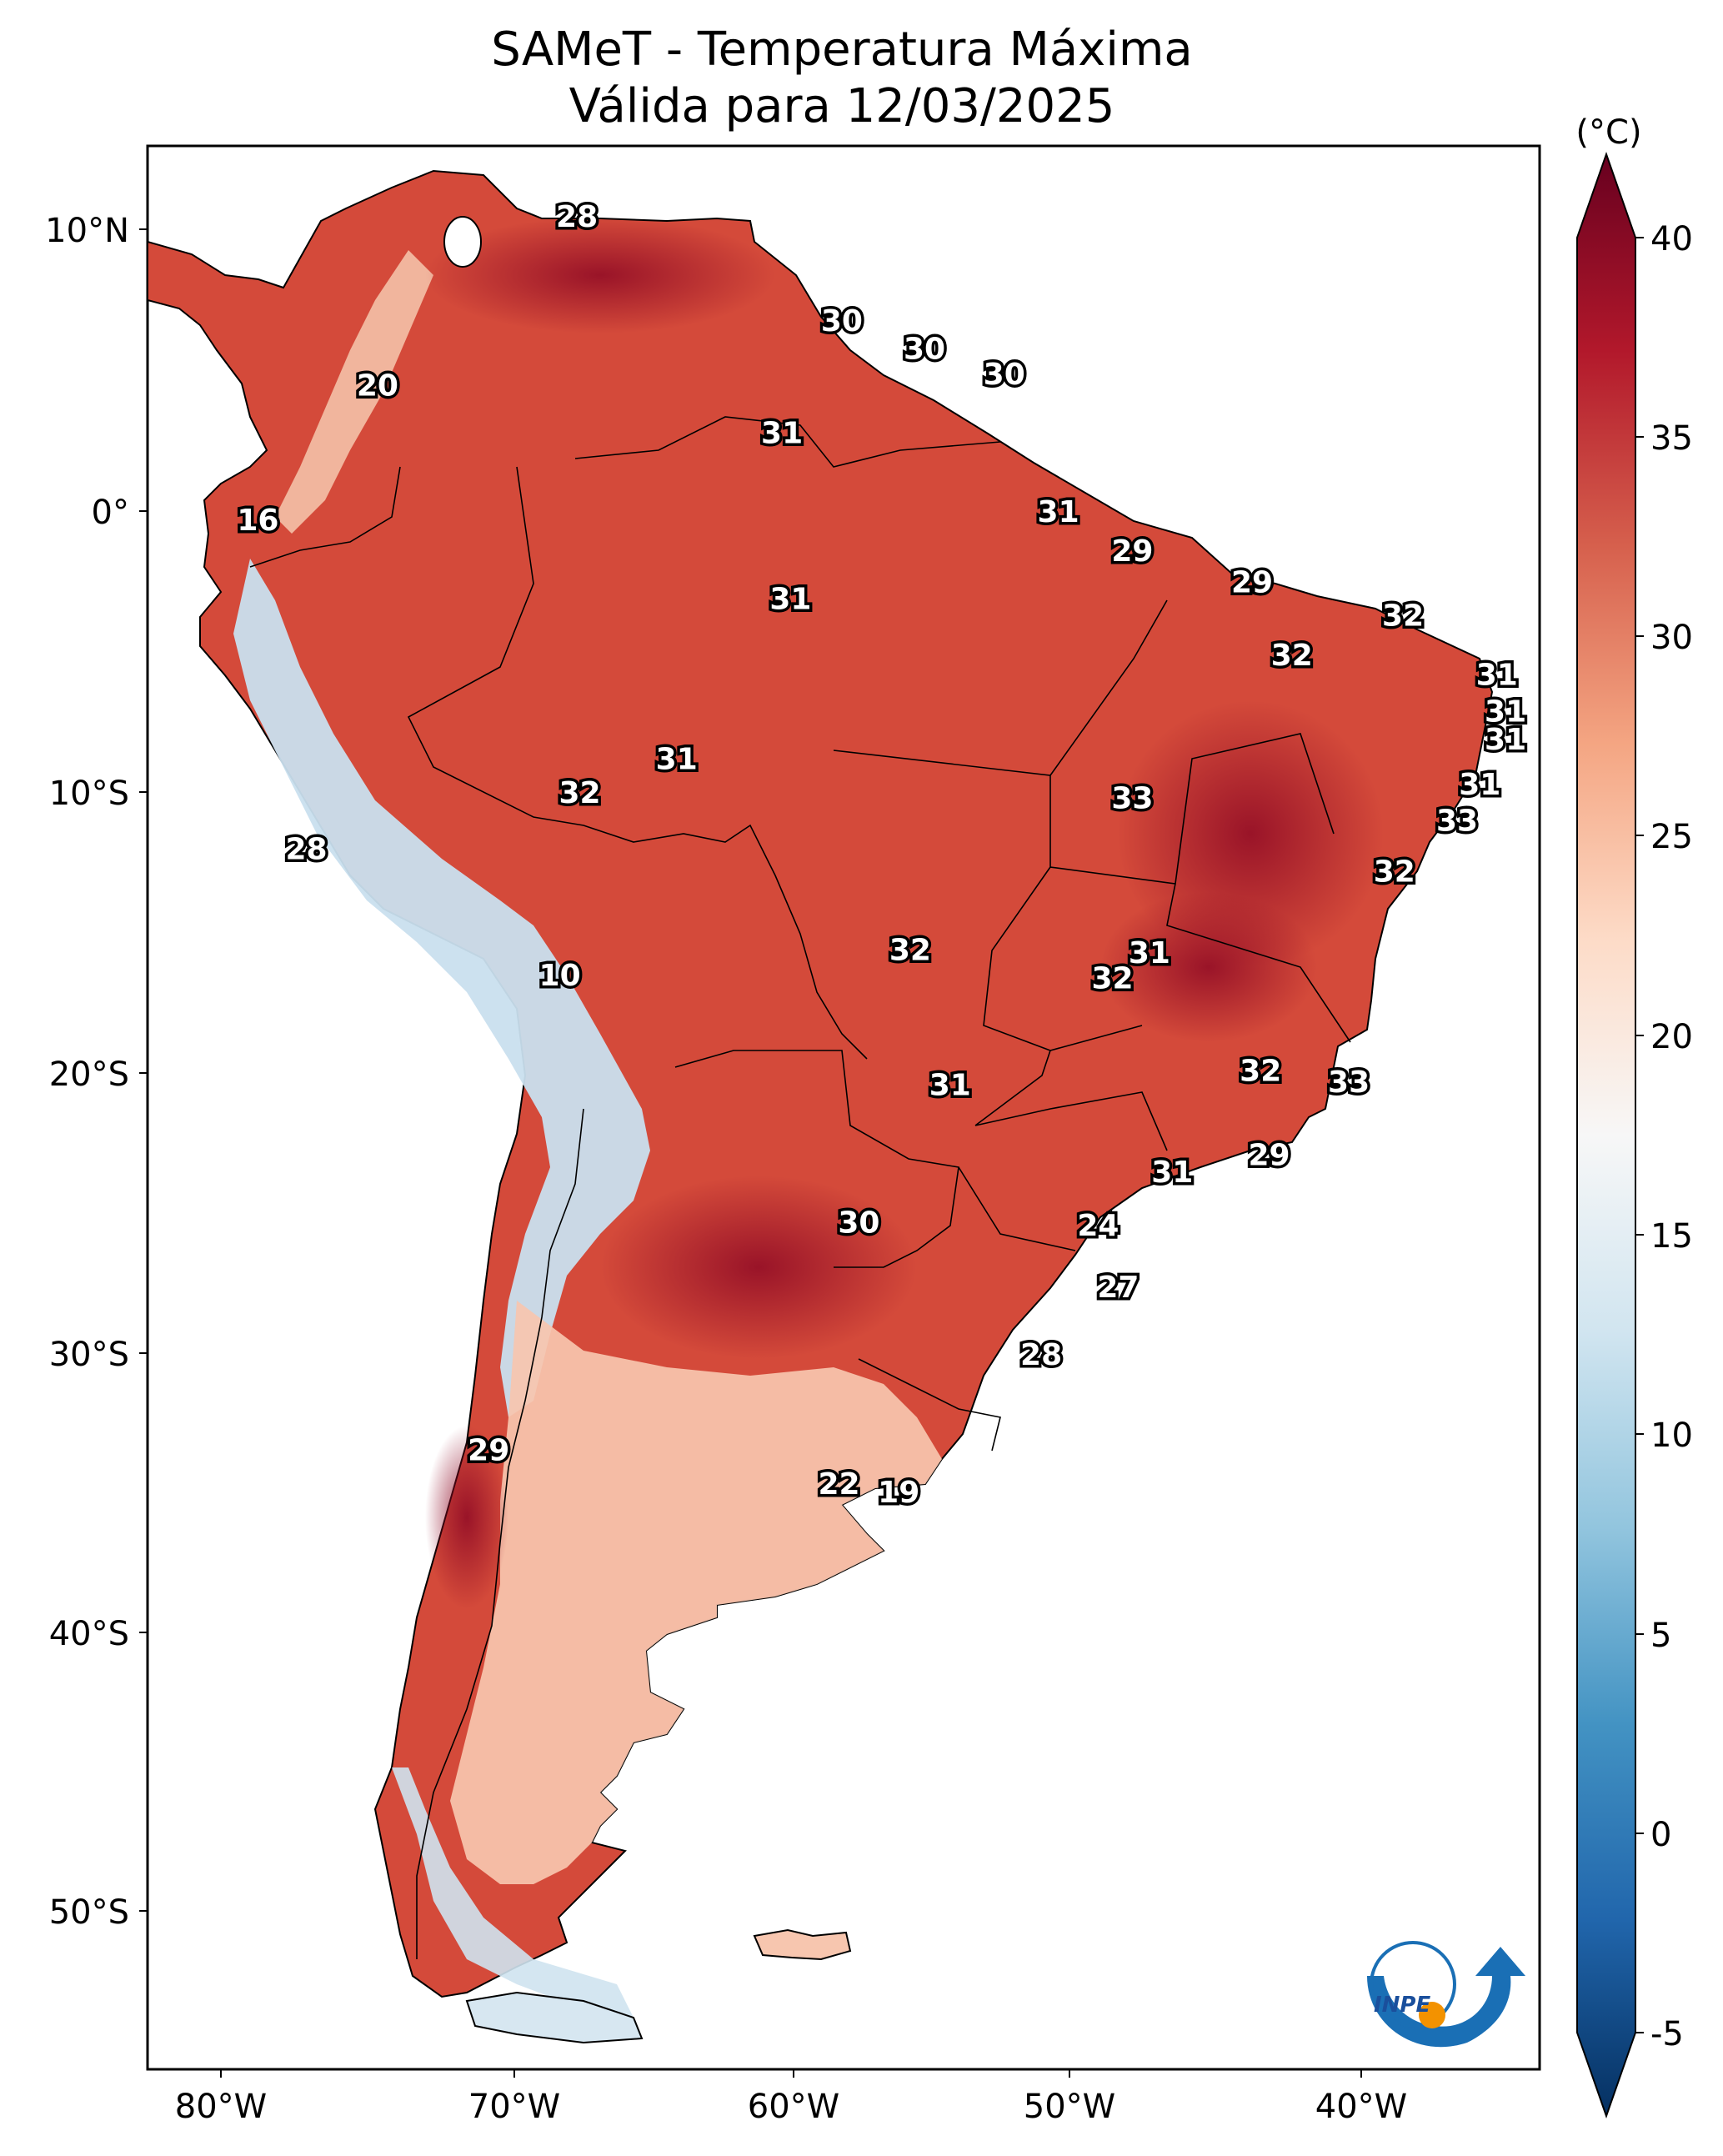 Image resolution: width=1723 pixels, height=2156 pixels. Describe the element at coordinates (554, 2018) in the screenshot. I see `tierra-del-fuego` at that location.